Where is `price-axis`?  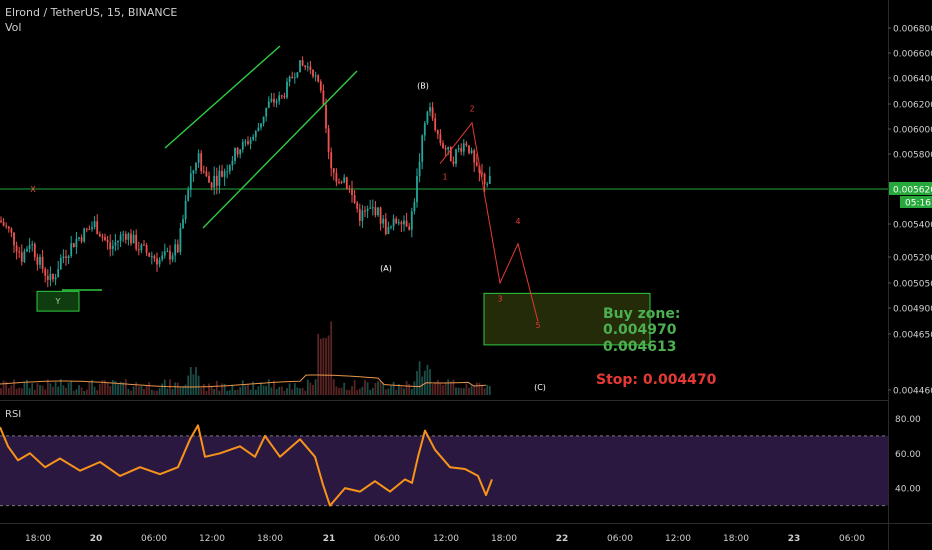
price-axis is located at coordinates (910, 275).